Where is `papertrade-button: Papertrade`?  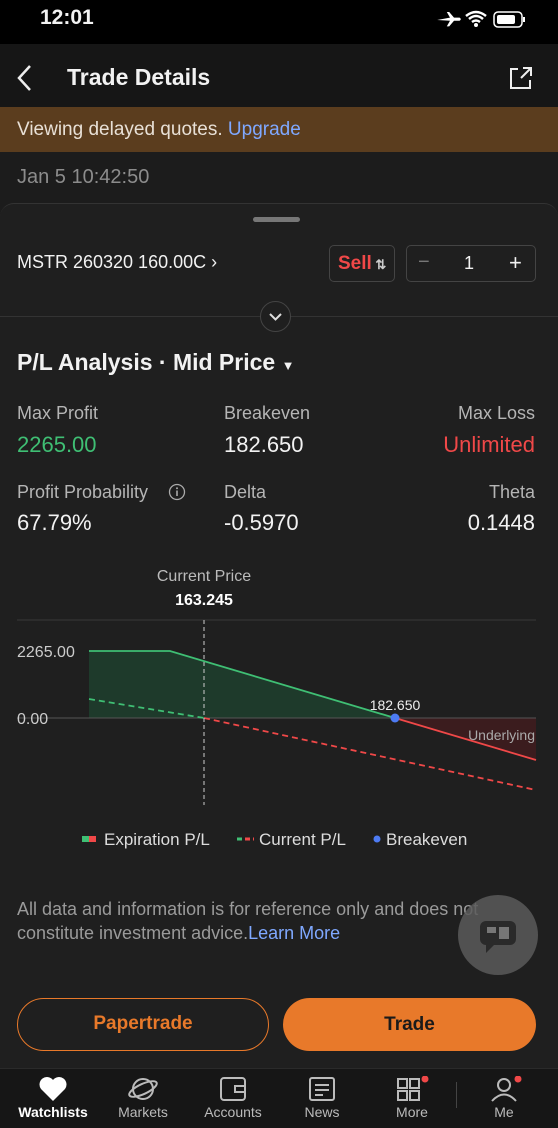
papertrade-button: Papertrade is located at coordinates (143, 1024).